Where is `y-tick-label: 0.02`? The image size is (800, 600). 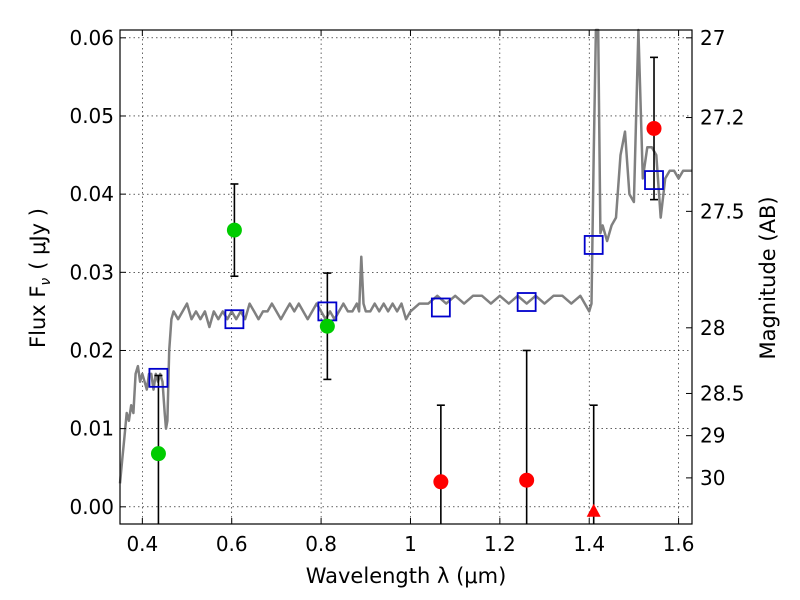 y-tick-label: 0.02 is located at coordinates (91, 350).